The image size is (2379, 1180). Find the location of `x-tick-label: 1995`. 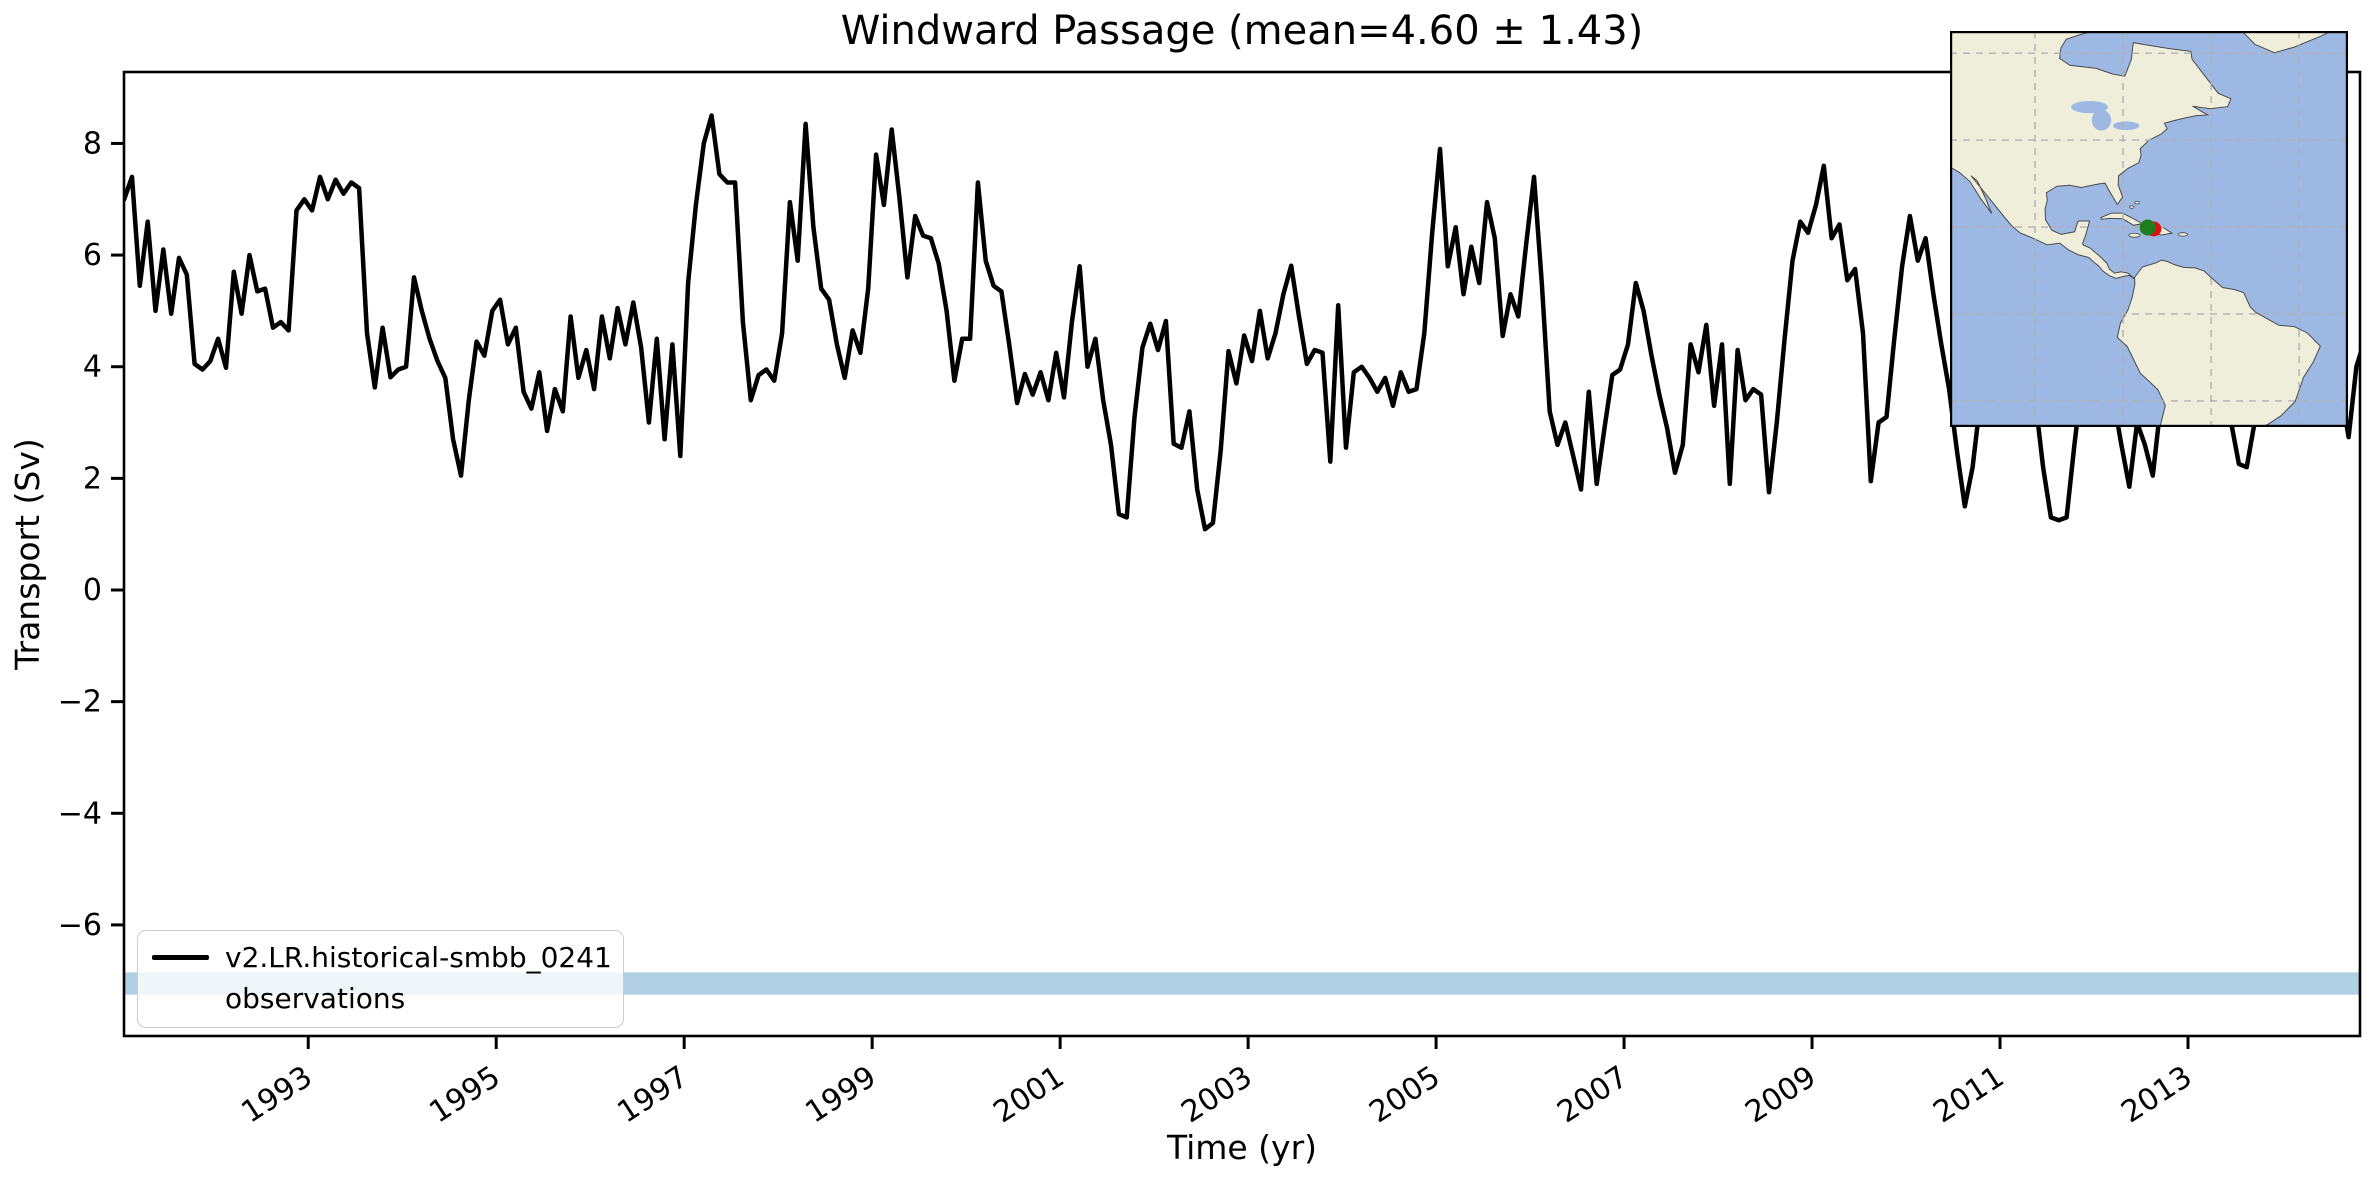

x-tick-label: 1995 is located at coordinates (464, 1094).